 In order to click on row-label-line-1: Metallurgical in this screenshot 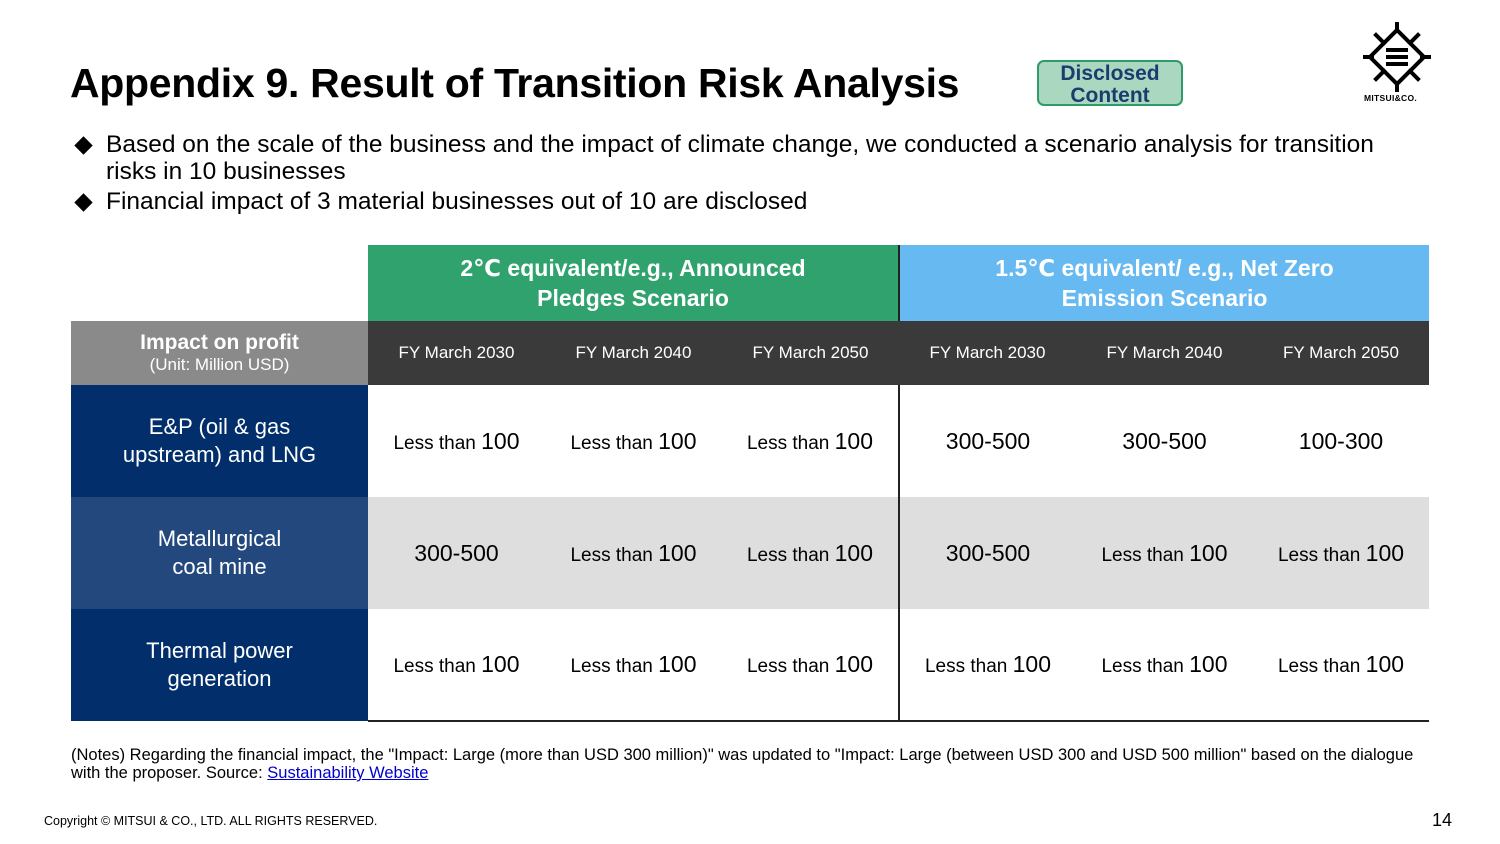, I will do `click(219, 538)`.